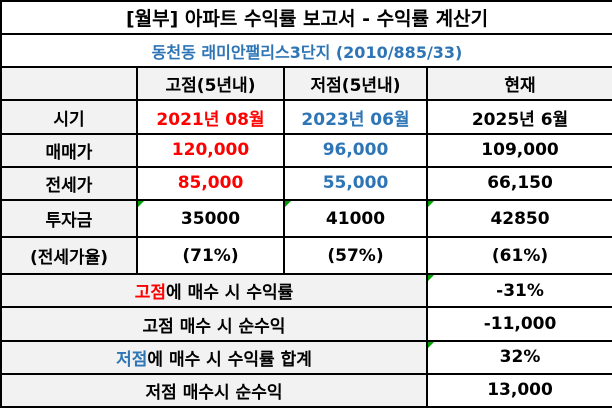  I want to click on jeonse-price-label: 전세가, so click(69, 183).